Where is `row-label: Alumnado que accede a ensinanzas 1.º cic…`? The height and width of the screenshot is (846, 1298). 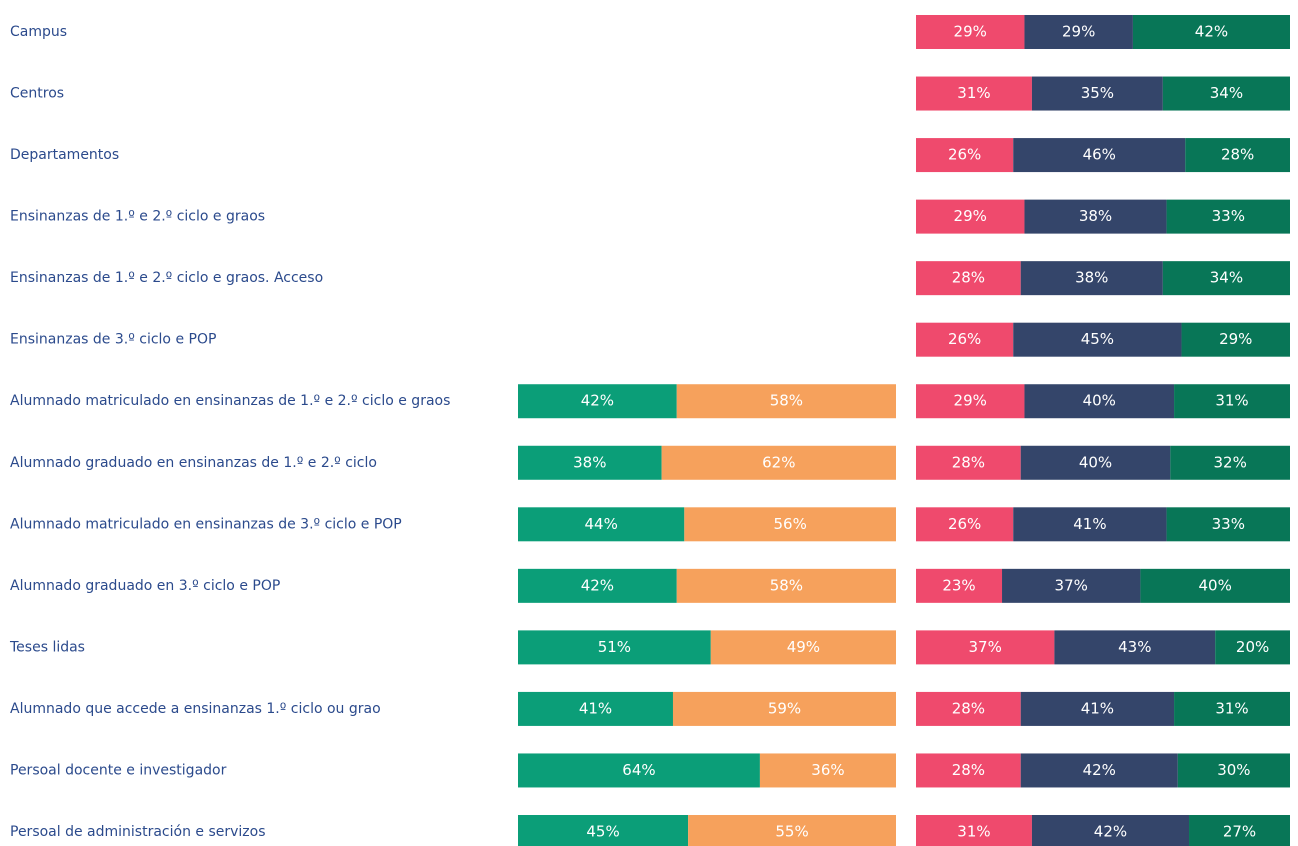 row-label: Alumnado que accede a ensinanzas 1.º cic… is located at coordinates (195, 709).